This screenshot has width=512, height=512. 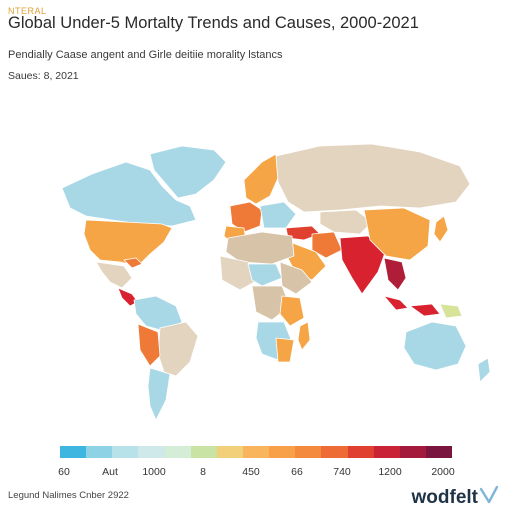 I want to click on region-east-africa, so click(x=292, y=311).